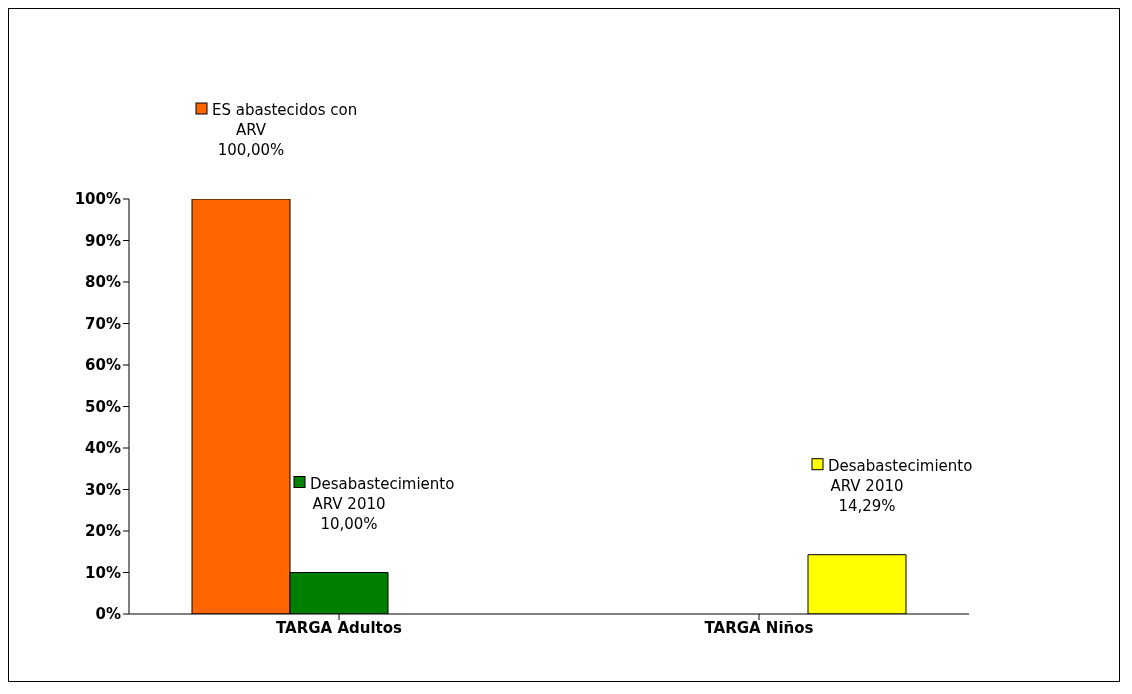 The width and height of the screenshot is (1132, 694). Describe the element at coordinates (339, 627) in the screenshot. I see `x-tick-label: TARGA Adultos` at that location.